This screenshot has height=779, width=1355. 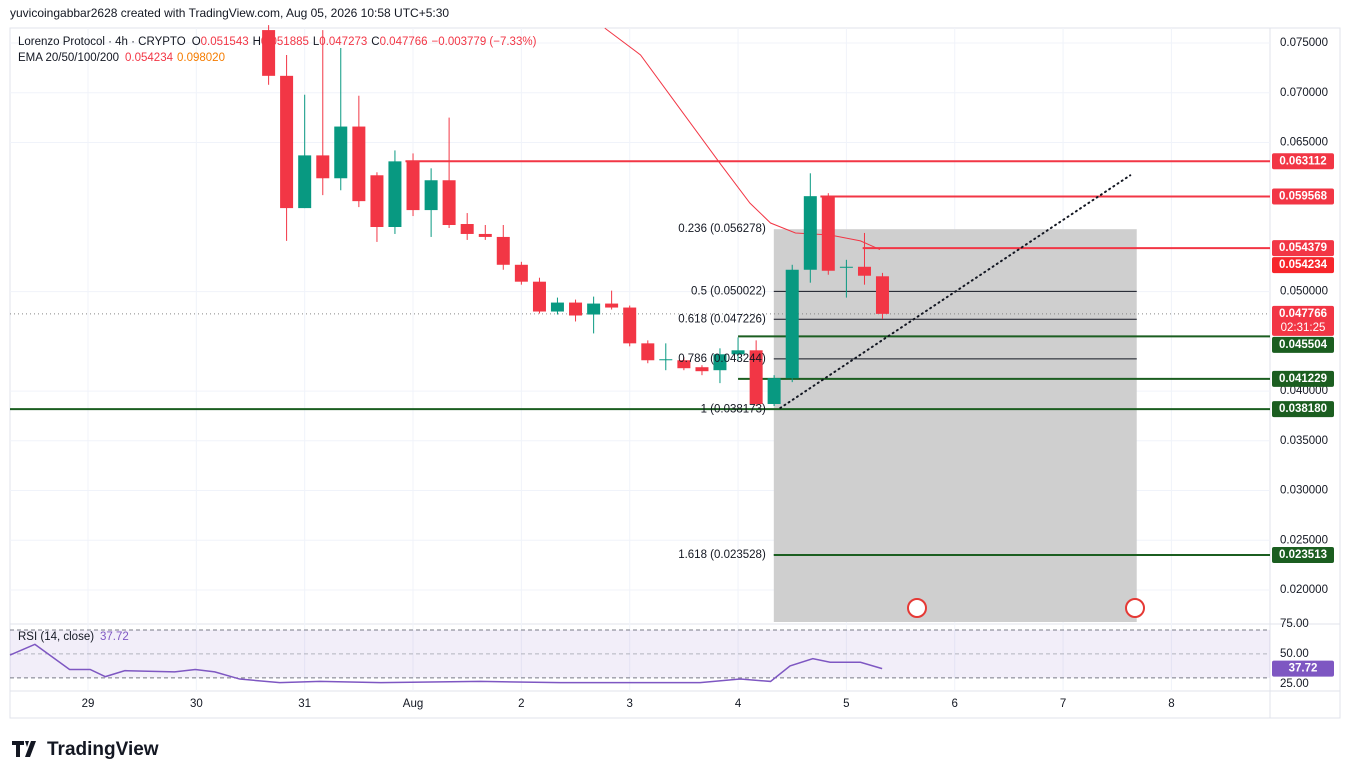 I want to click on price-label: 0.047766, so click(x=1303, y=314).